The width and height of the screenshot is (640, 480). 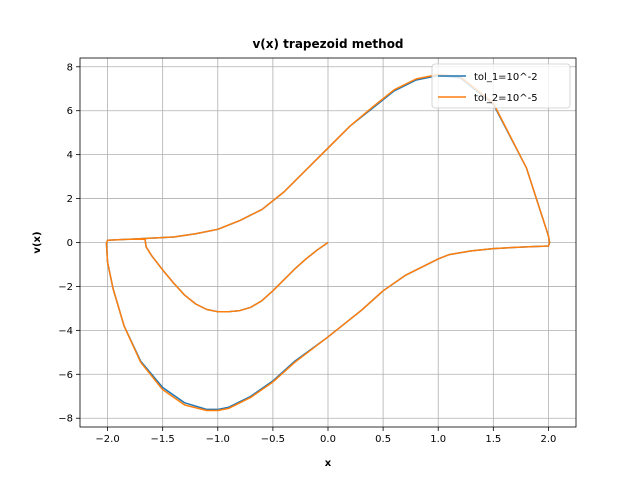 What do you see at coordinates (163, 439) in the screenshot?
I see `x-tick-label: −1.5` at bounding box center [163, 439].